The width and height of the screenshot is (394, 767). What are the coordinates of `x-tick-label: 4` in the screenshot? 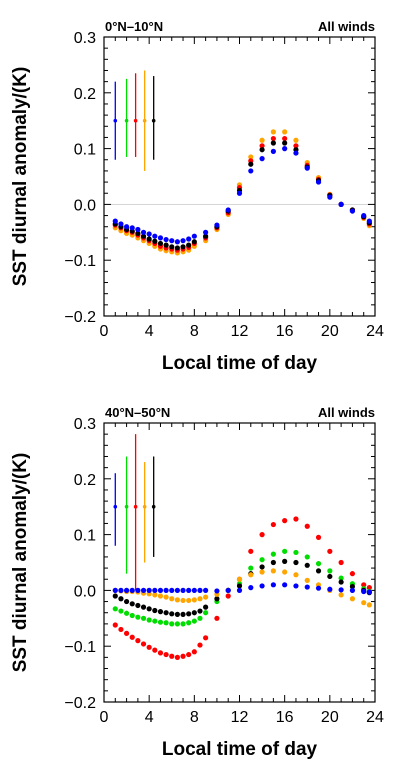 It's located at (149, 331).